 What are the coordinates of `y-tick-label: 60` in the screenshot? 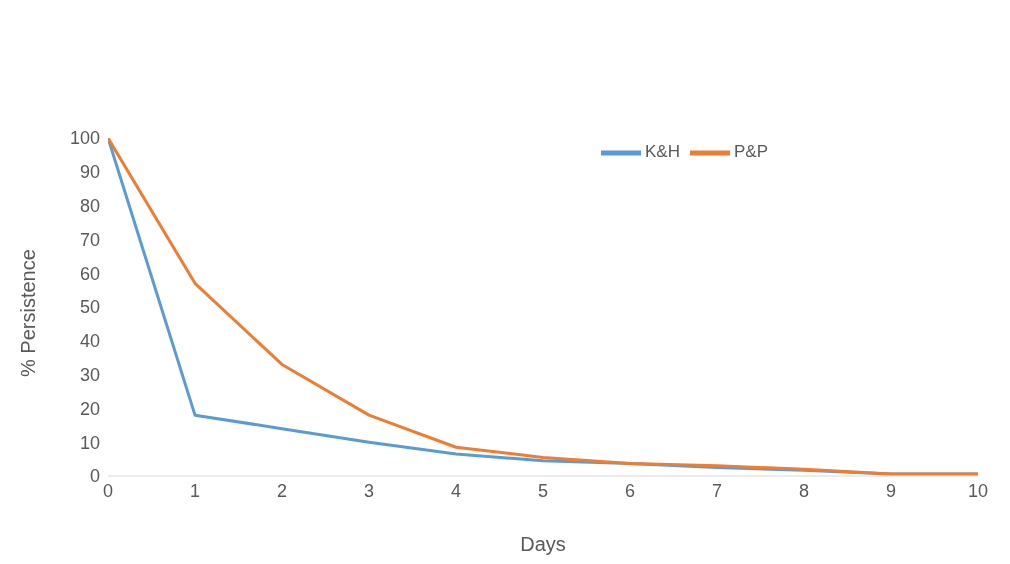 It's located at (89, 273).